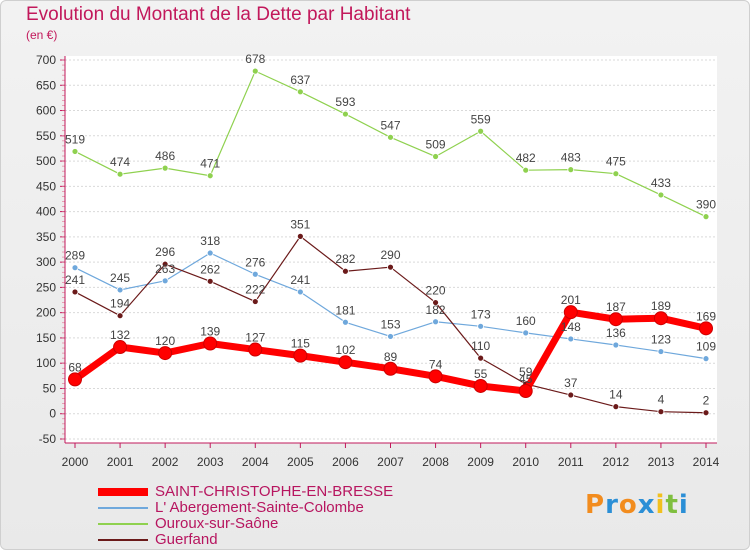  What do you see at coordinates (46, 161) in the screenshot?
I see `y-tick-label: 500` at bounding box center [46, 161].